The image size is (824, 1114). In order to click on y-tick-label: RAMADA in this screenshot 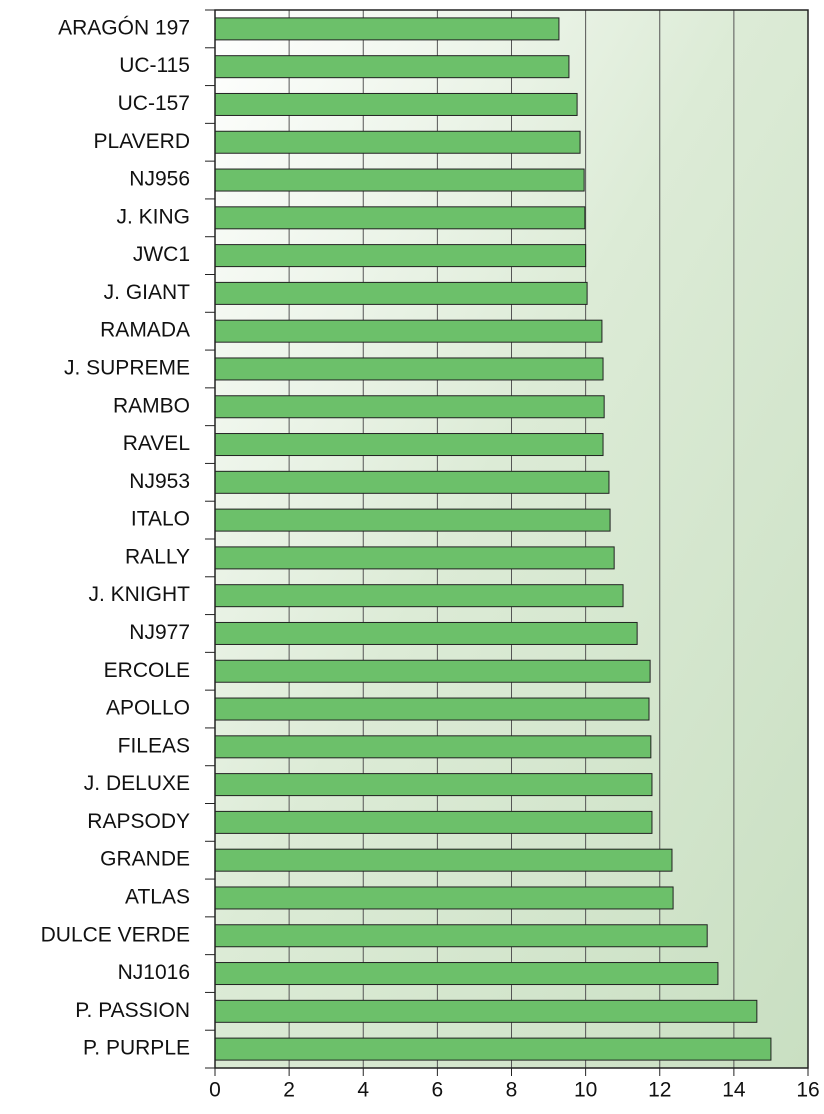, I will do `click(145, 330)`.